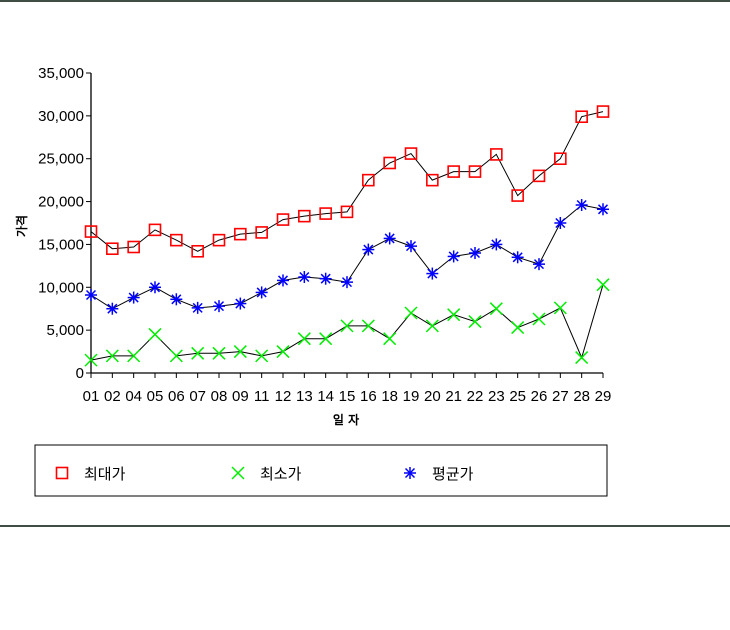 The height and width of the screenshot is (630, 730). What do you see at coordinates (496, 396) in the screenshot?
I see `x-tick-label: 23` at bounding box center [496, 396].